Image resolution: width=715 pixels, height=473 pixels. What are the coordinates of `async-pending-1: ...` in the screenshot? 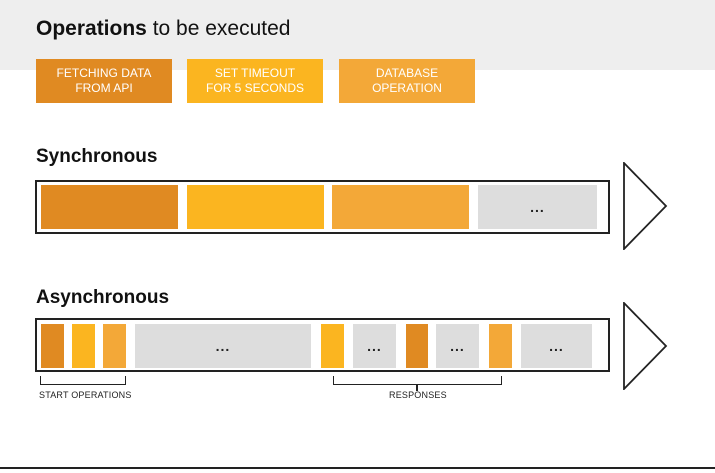 It's located at (374, 346).